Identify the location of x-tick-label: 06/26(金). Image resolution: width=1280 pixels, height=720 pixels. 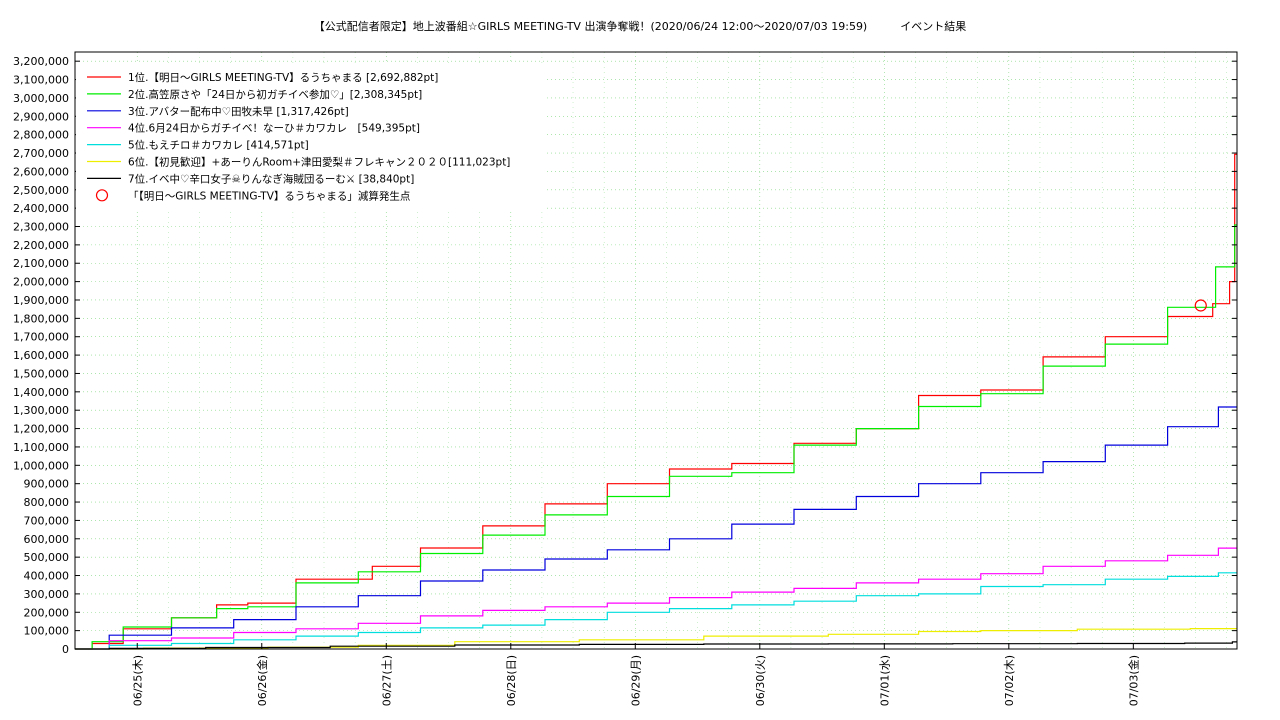
(262, 680).